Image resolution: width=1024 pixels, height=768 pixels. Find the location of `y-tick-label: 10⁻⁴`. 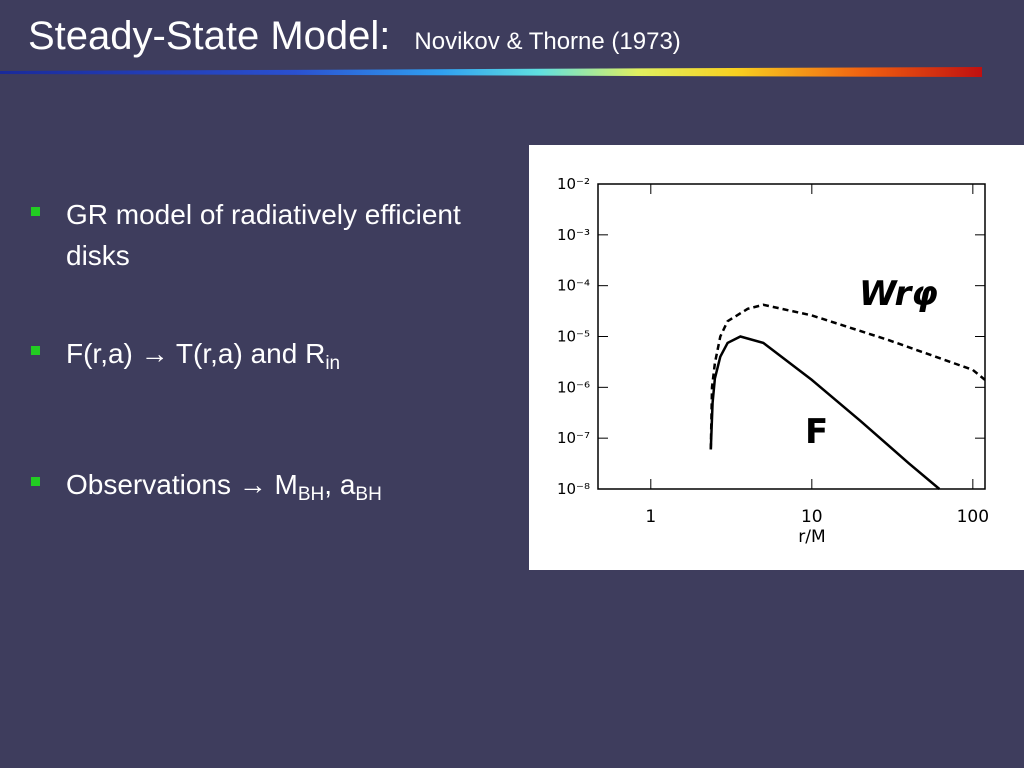

y-tick-label: 10⁻⁴ is located at coordinates (573, 286).